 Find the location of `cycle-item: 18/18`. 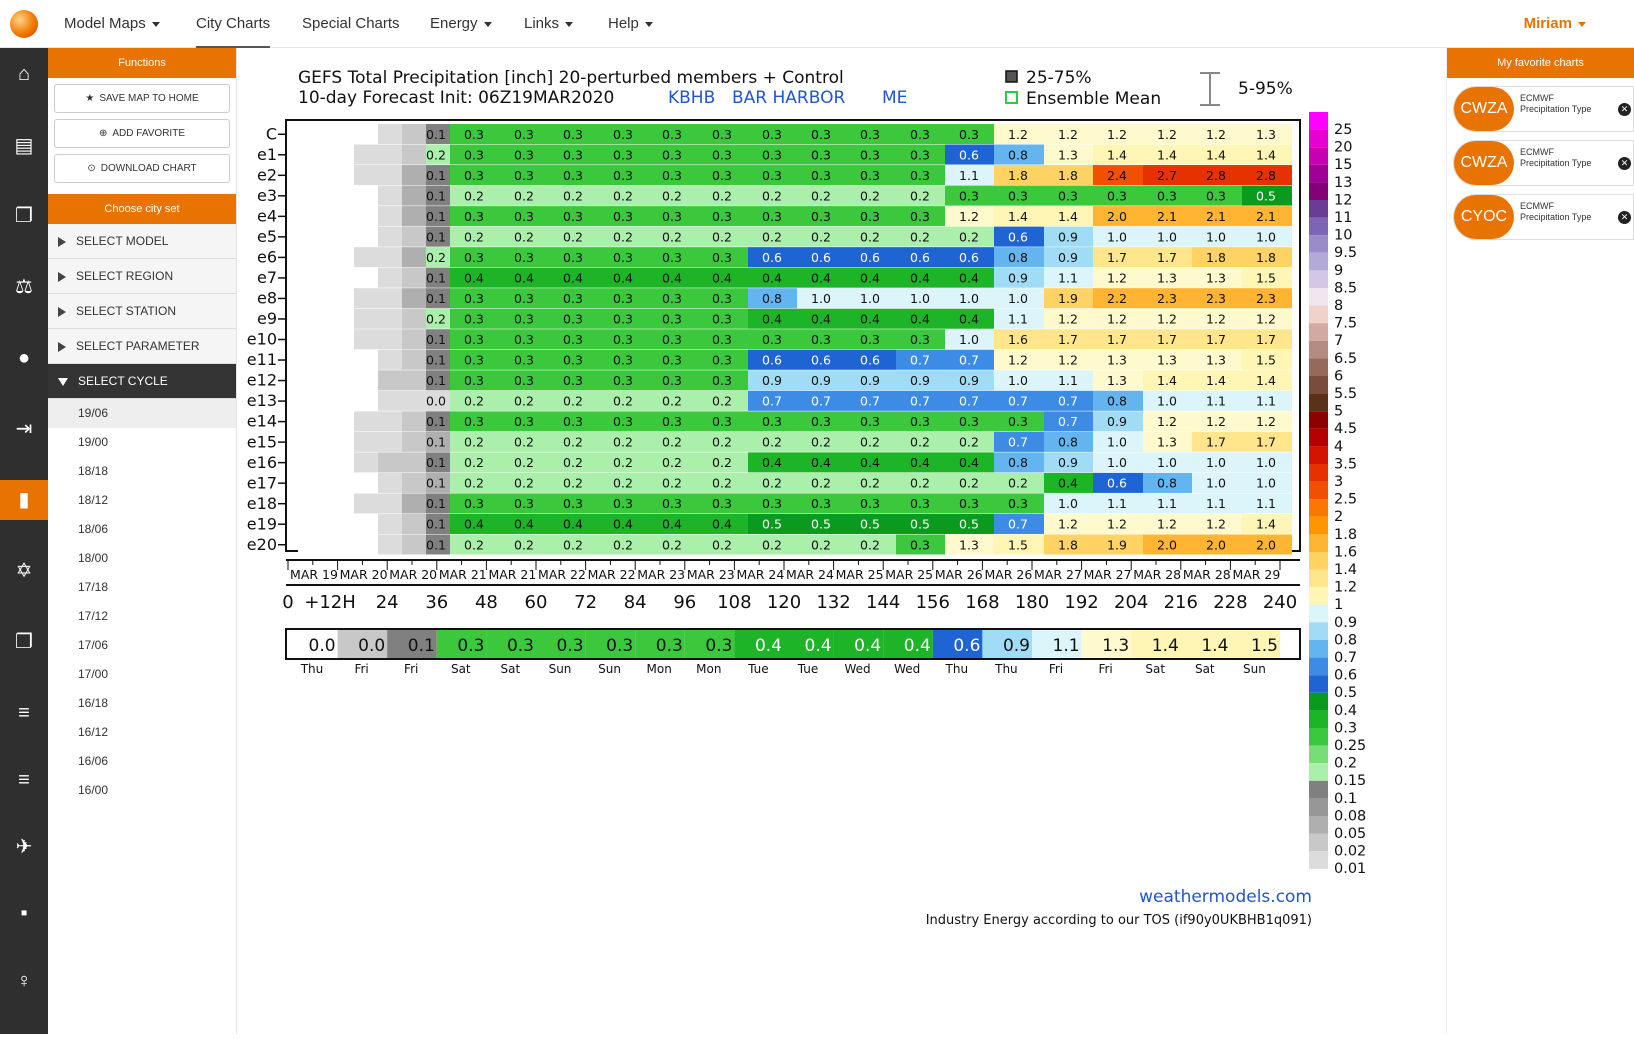

cycle-item: 18/18 is located at coordinates (93, 471).